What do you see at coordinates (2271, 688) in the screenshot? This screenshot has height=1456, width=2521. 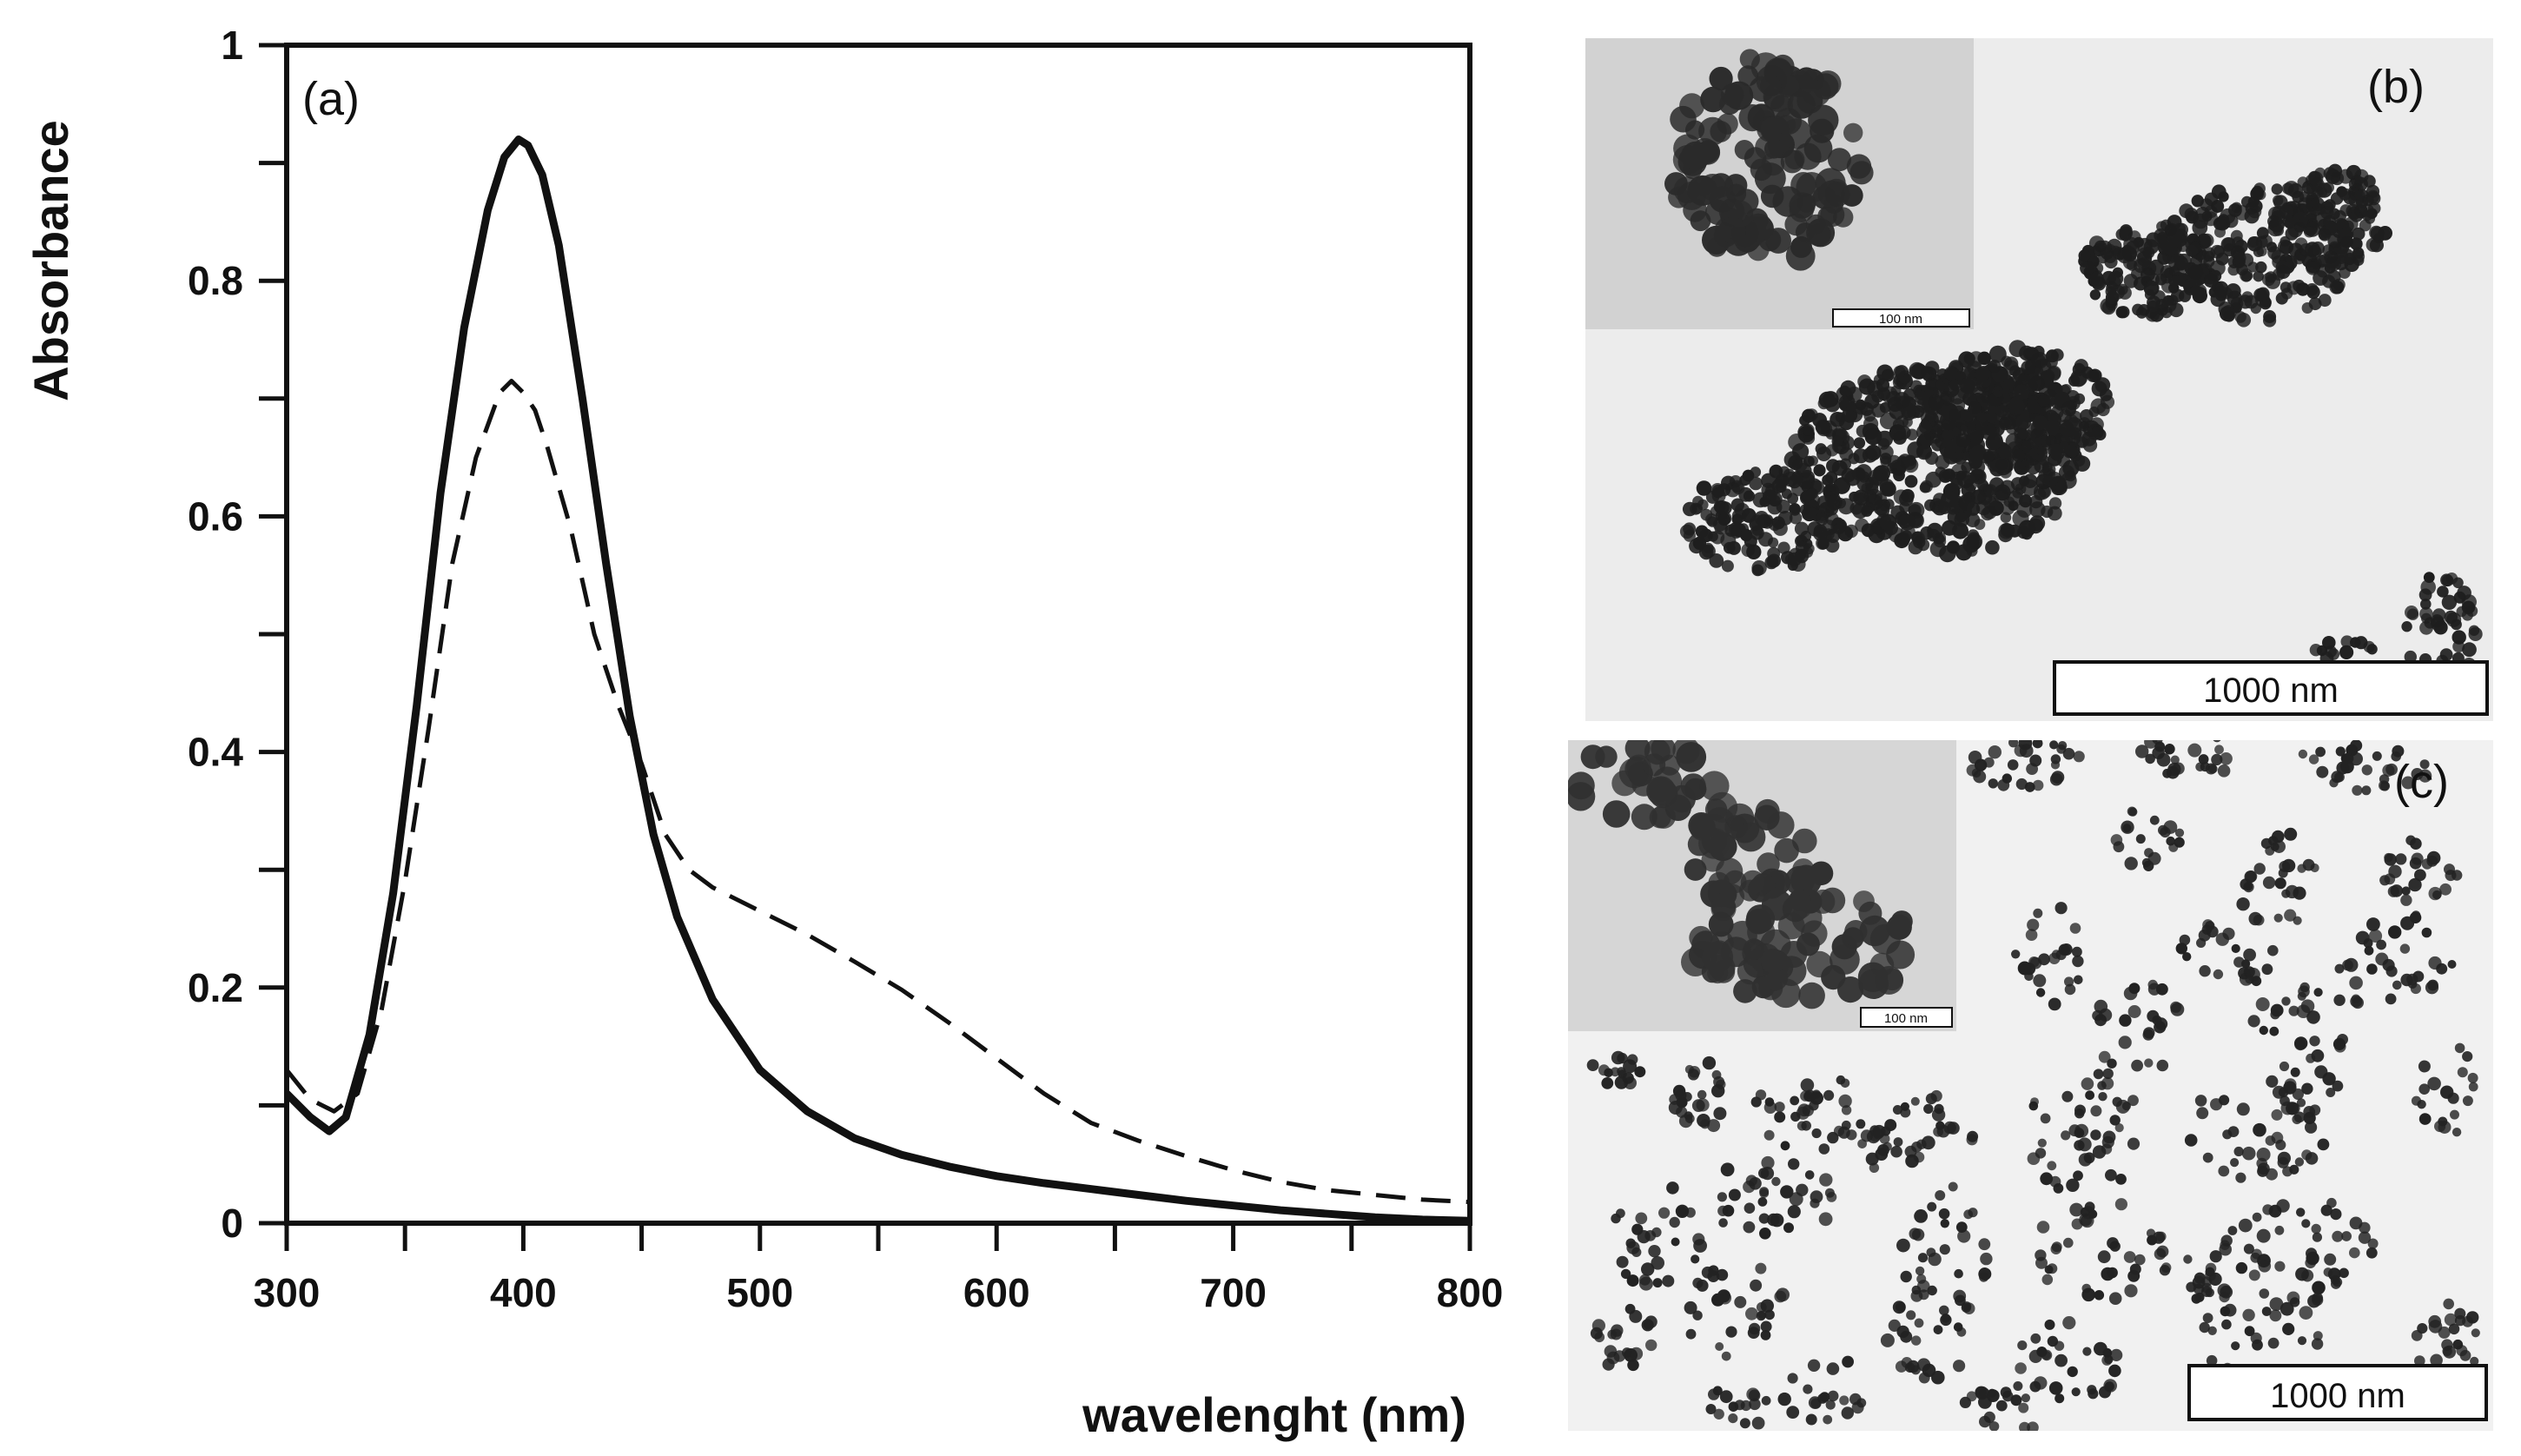 I see `scale-bar-b` at bounding box center [2271, 688].